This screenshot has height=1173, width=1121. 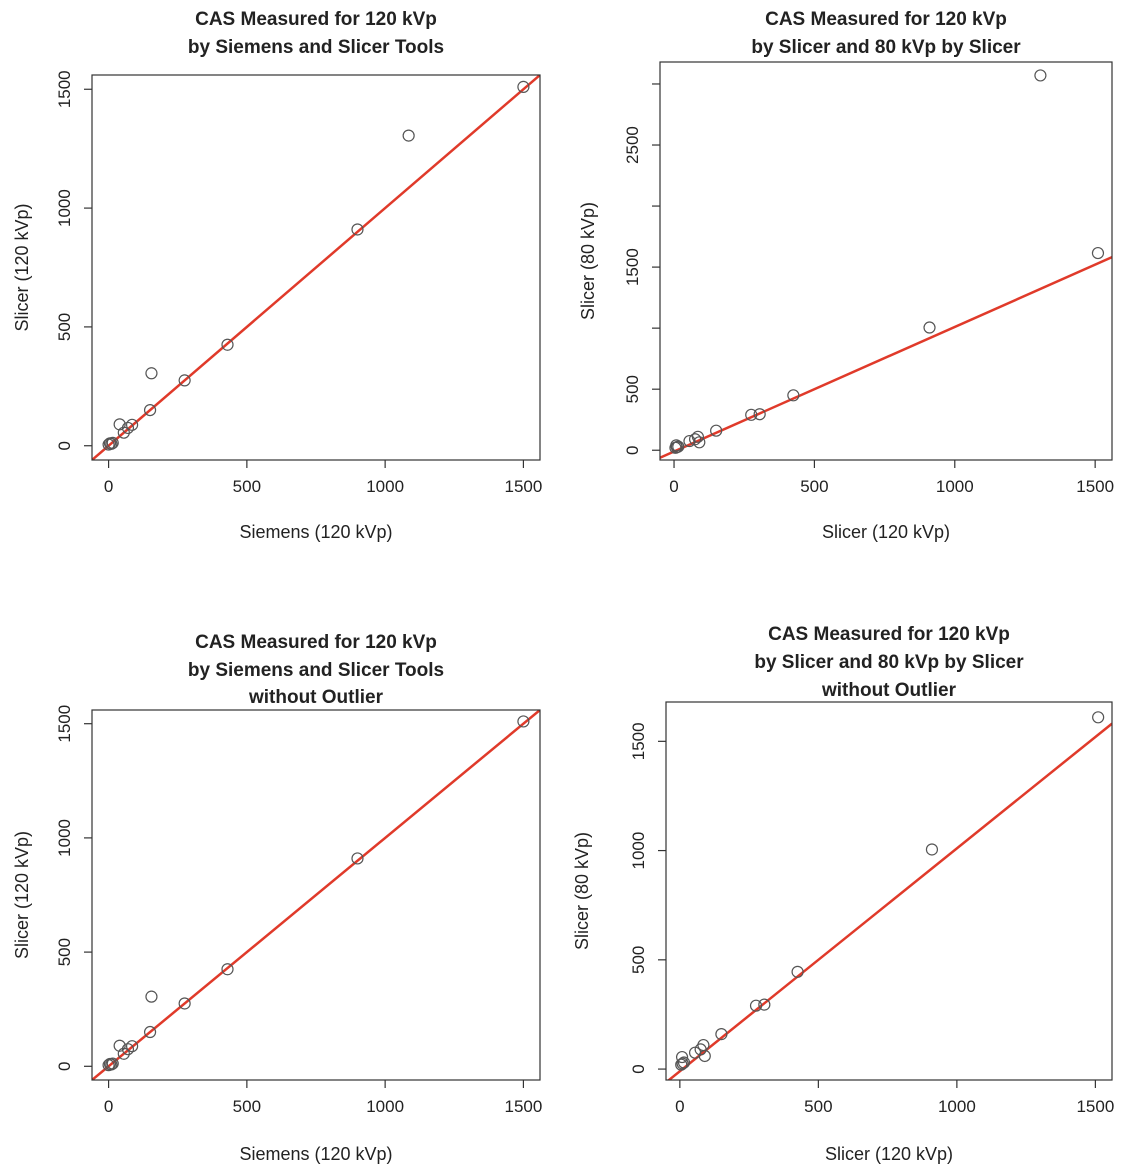 I want to click on y-tick-label: 2500, so click(x=632, y=145).